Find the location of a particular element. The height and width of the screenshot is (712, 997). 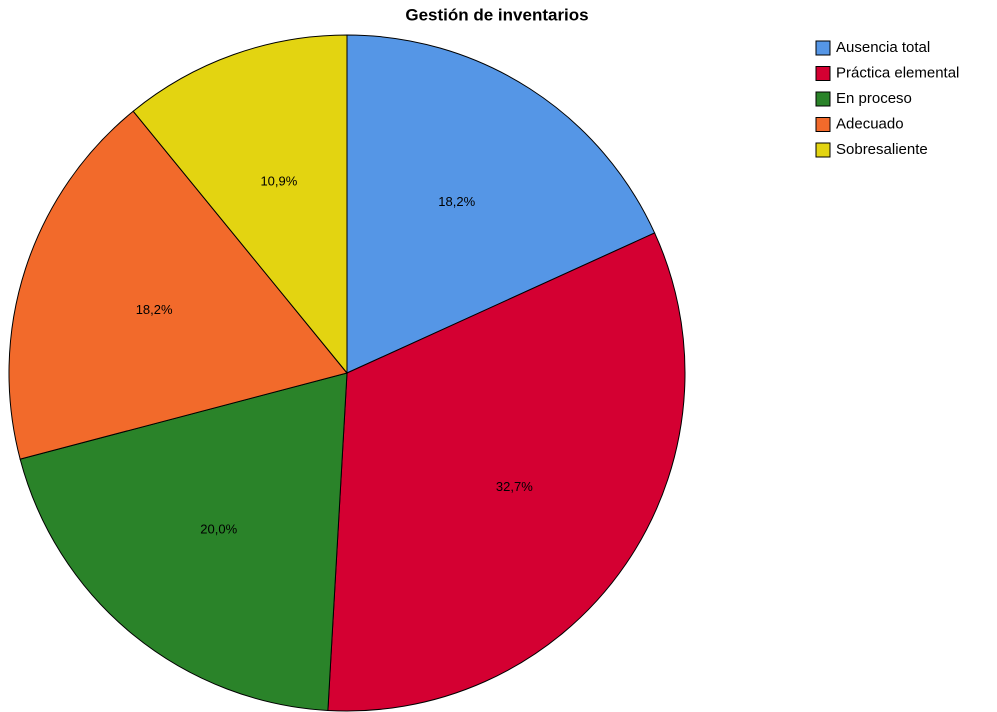

legend-label: Adecuado is located at coordinates (870, 123).